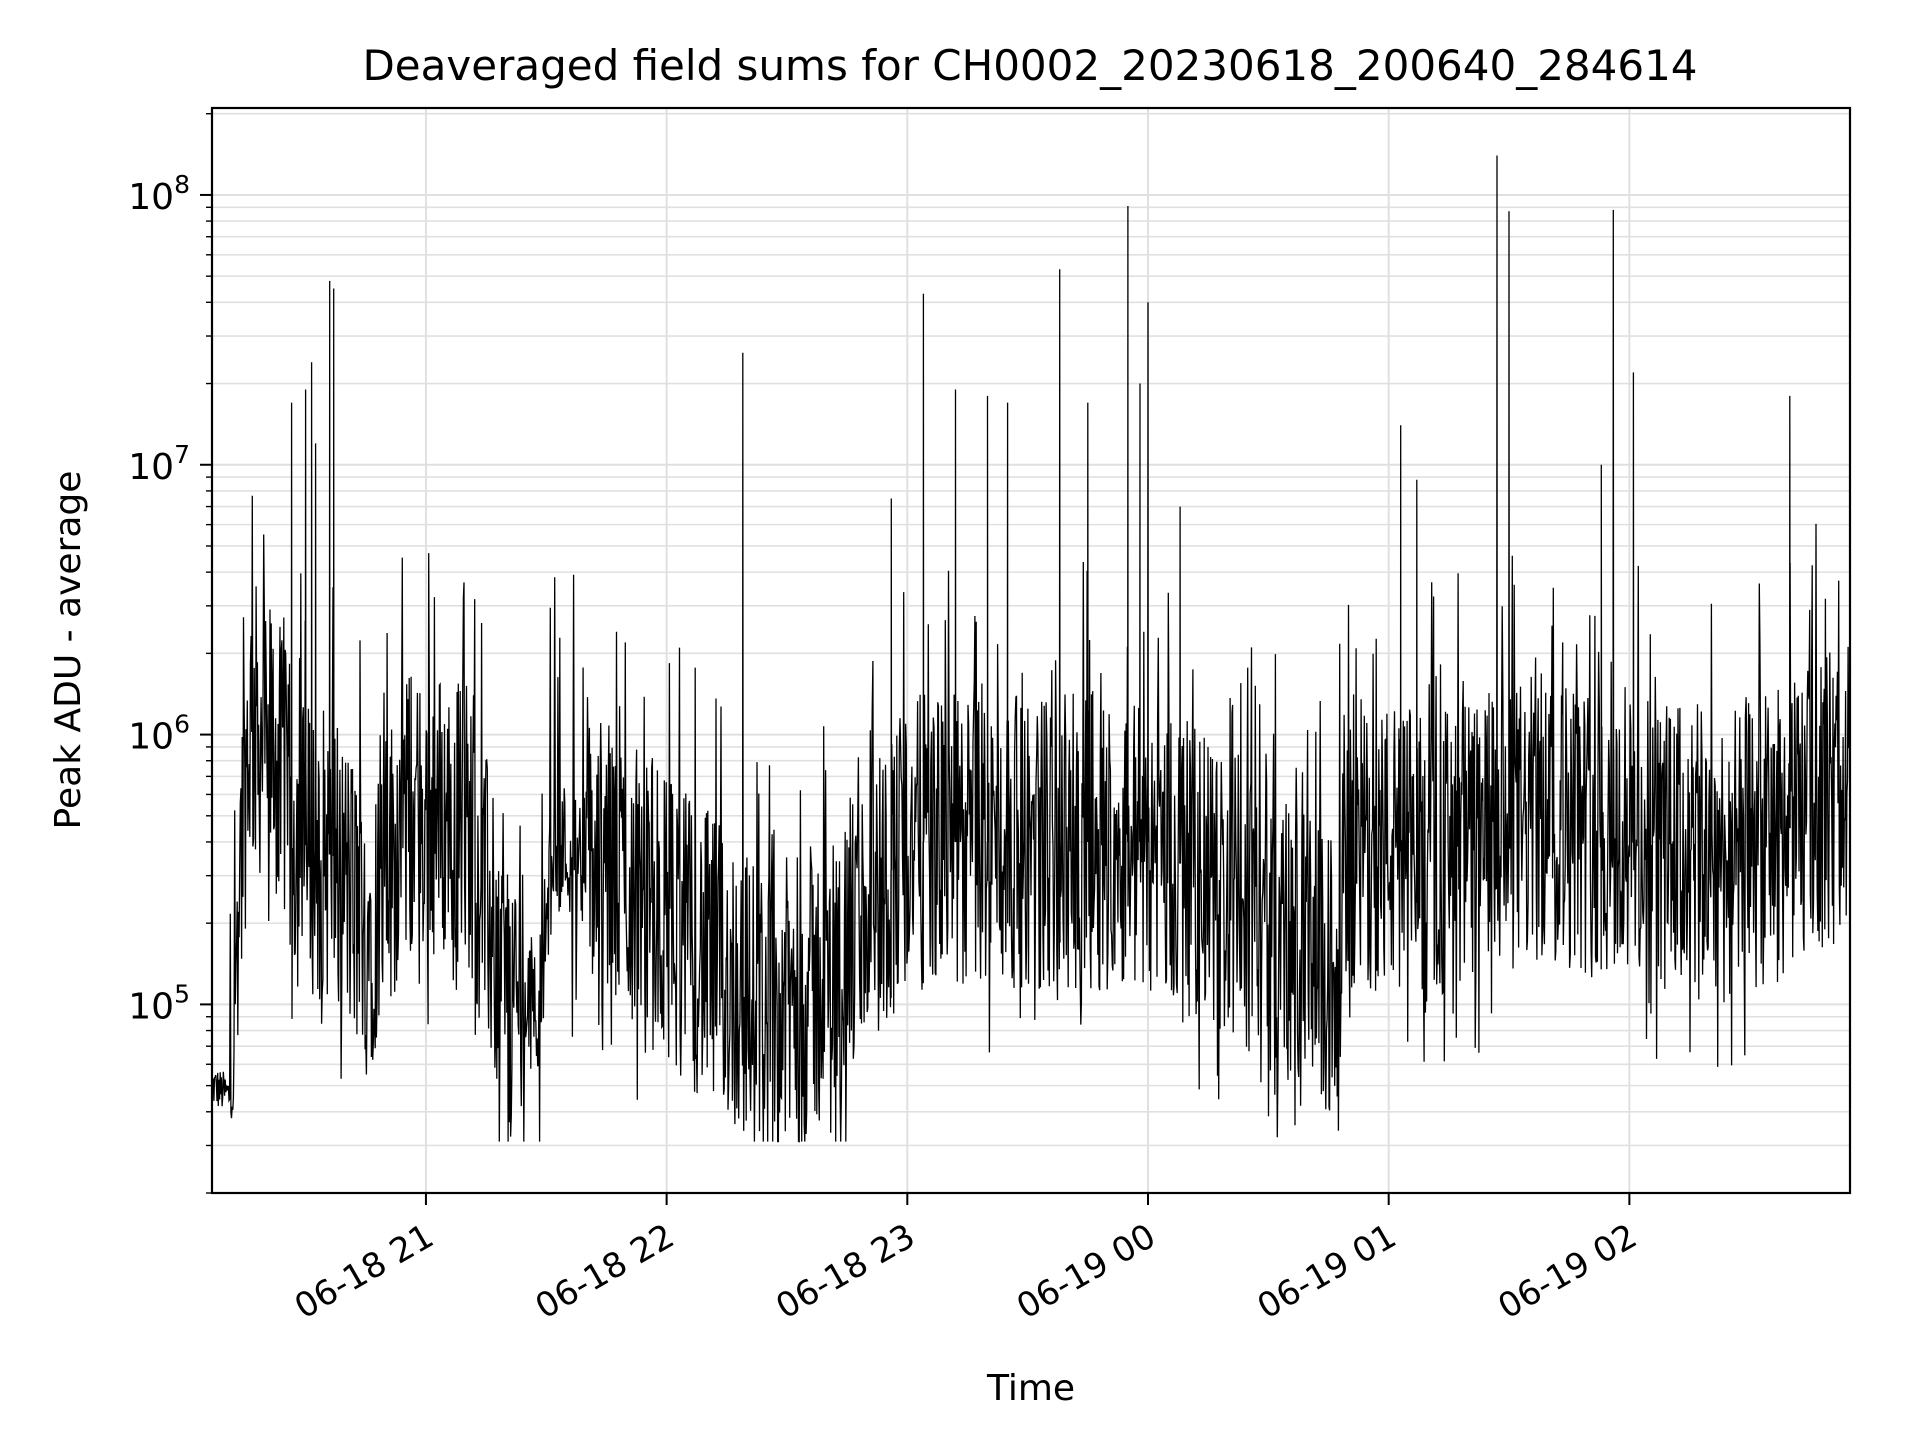 This screenshot has width=1920, height=1444. Describe the element at coordinates (605, 1271) in the screenshot. I see `x-tick-label: 06-18 22` at that location.